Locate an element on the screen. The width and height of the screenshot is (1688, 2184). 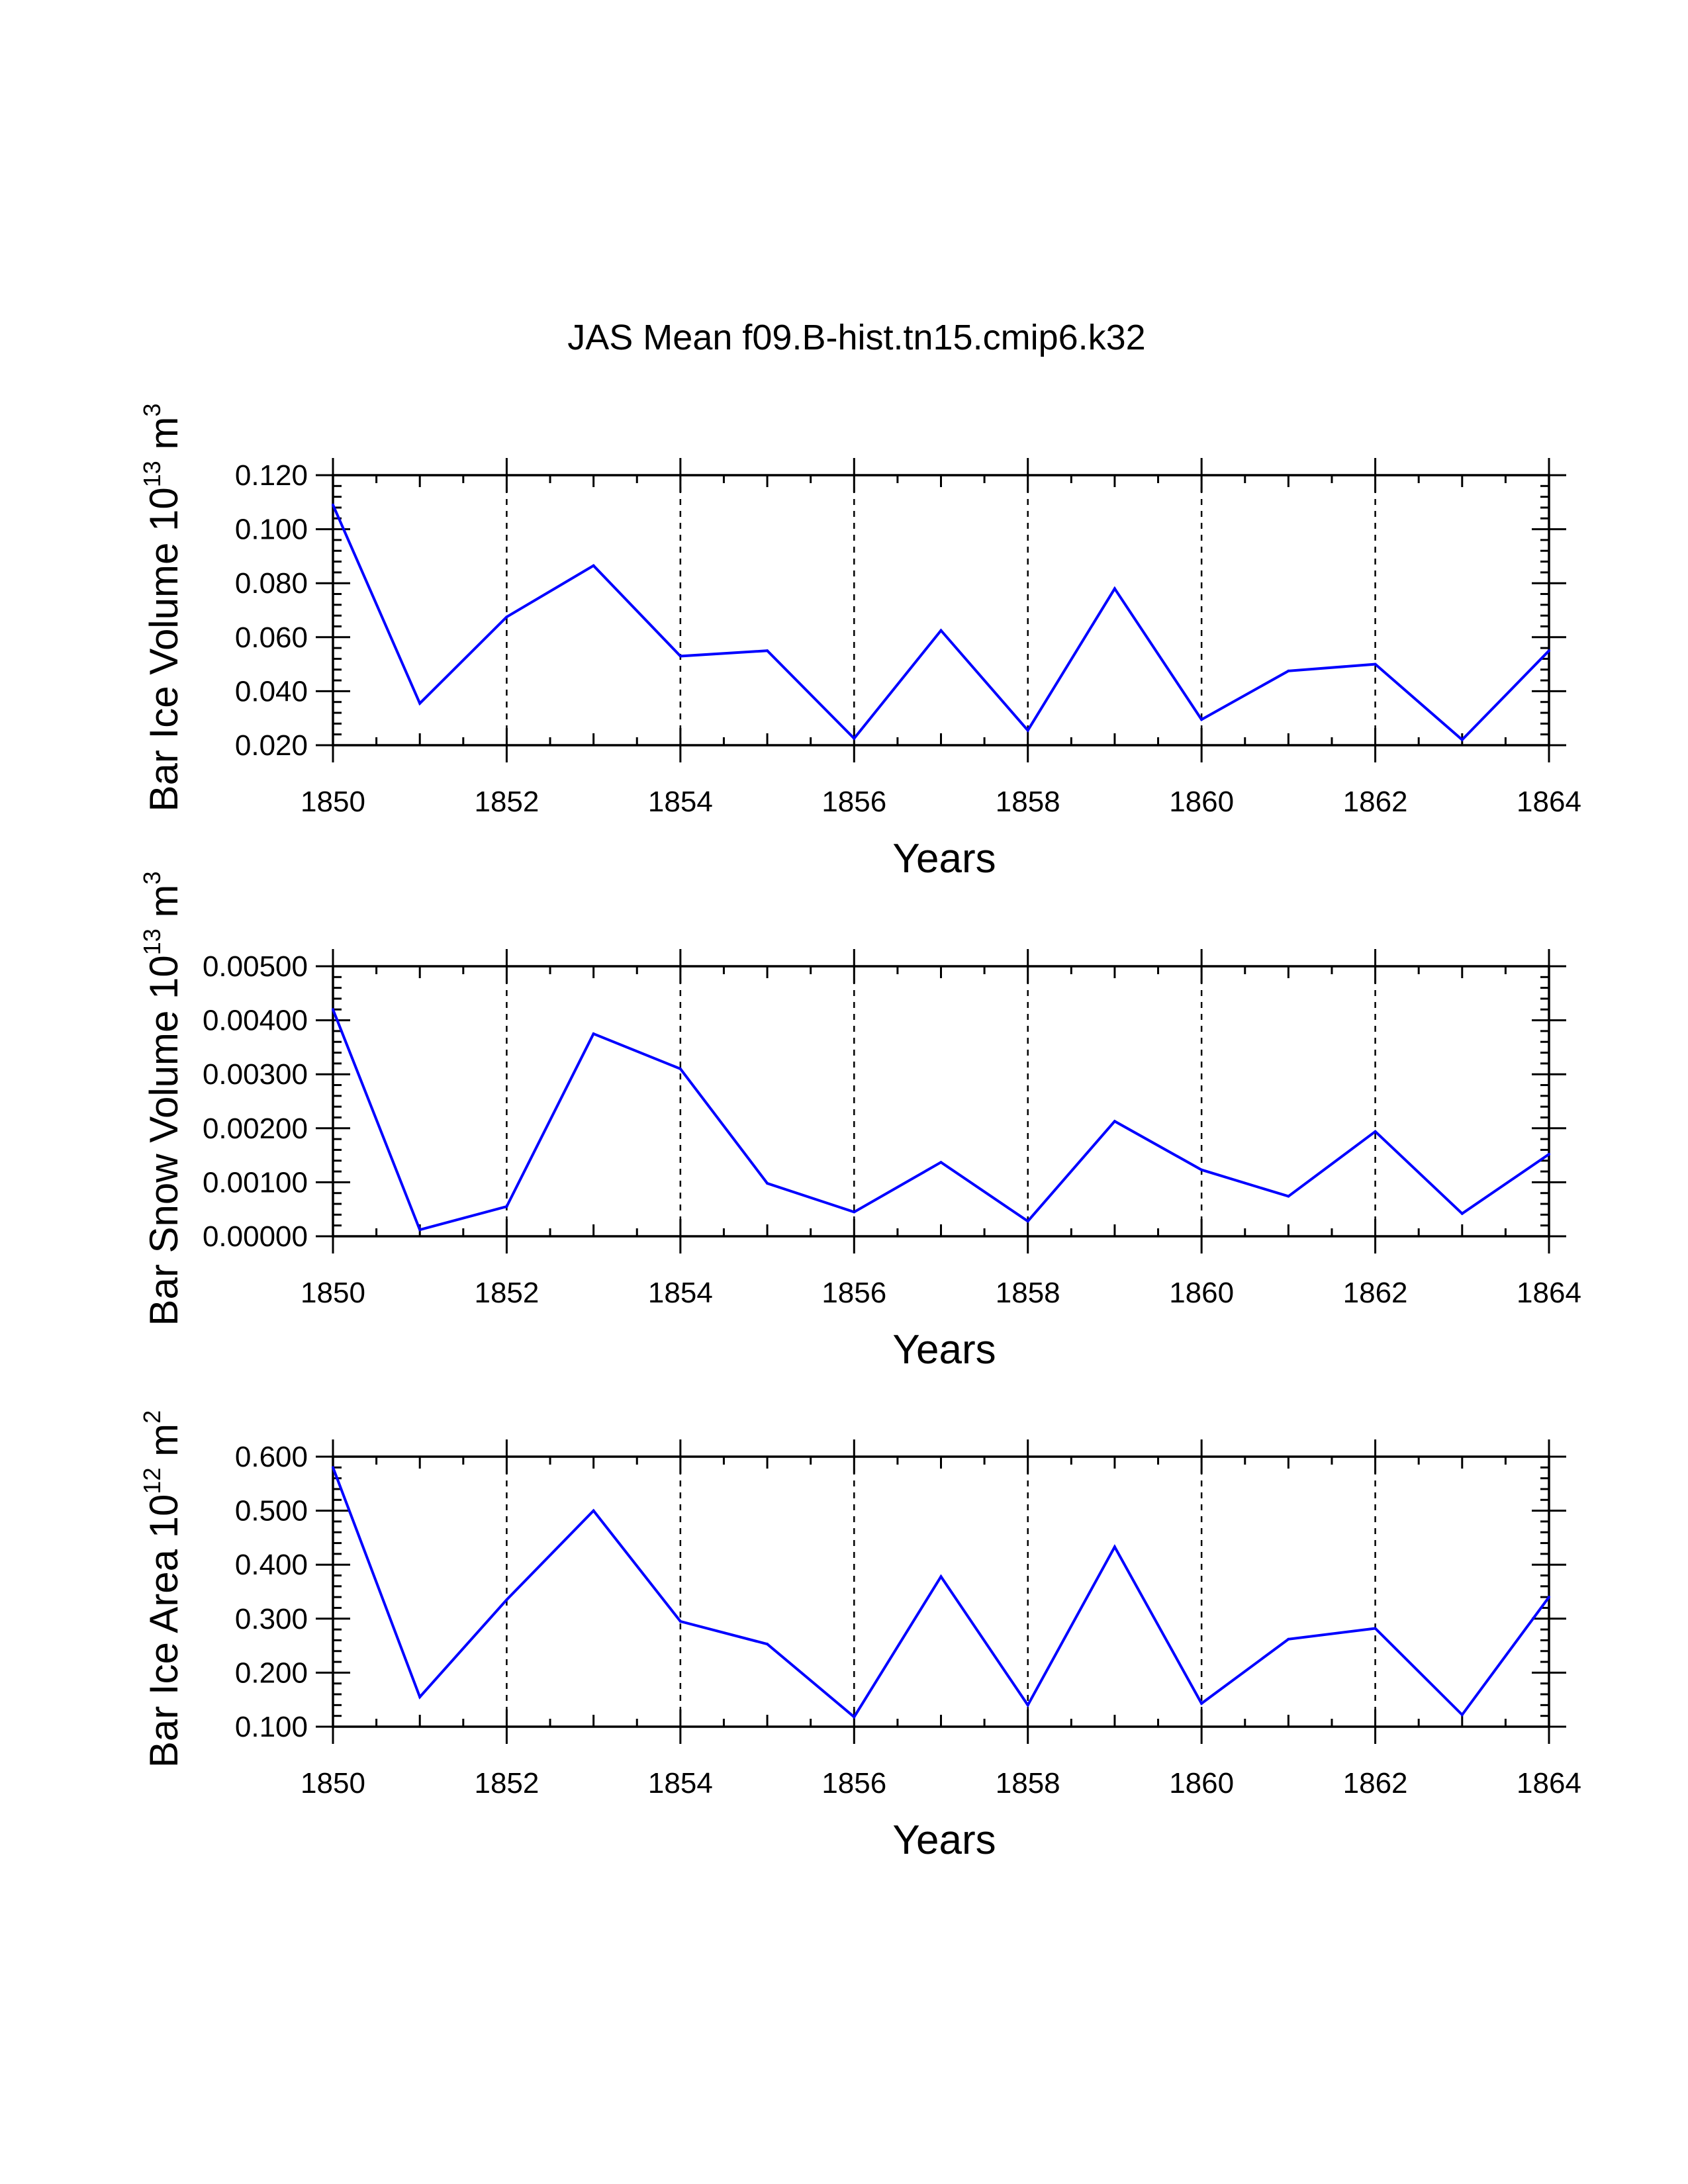
y-tick-label: 0.200 is located at coordinates (271, 1673).